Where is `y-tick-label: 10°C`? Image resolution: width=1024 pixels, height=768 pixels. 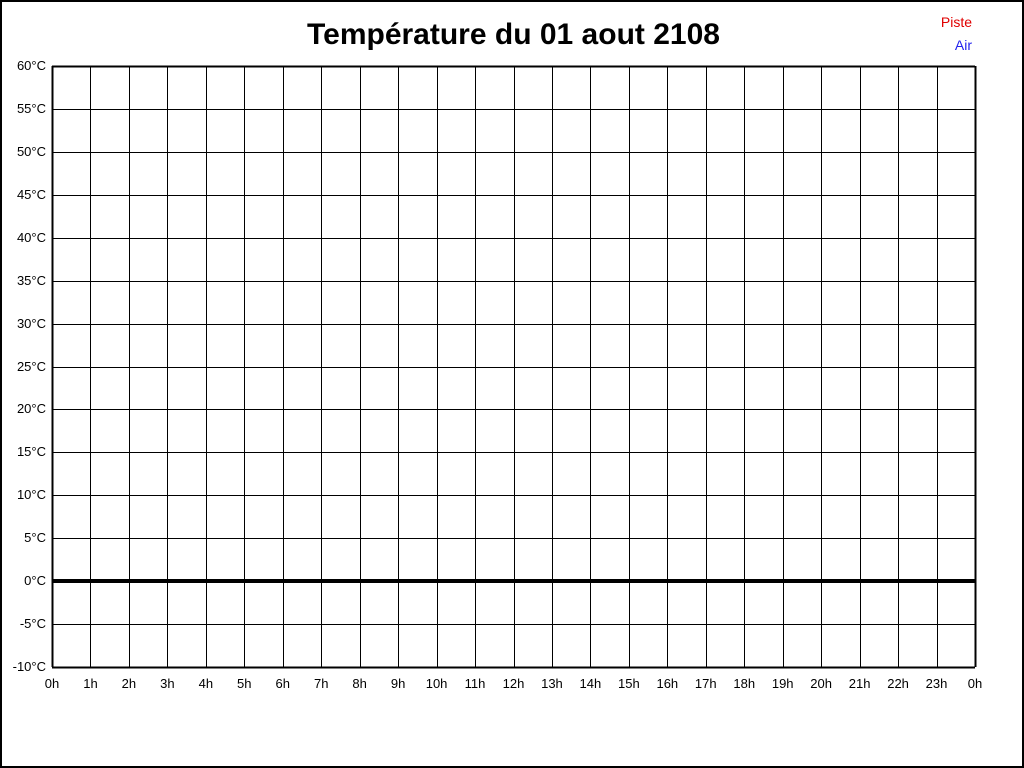 y-tick-label: 10°C is located at coordinates (31, 495).